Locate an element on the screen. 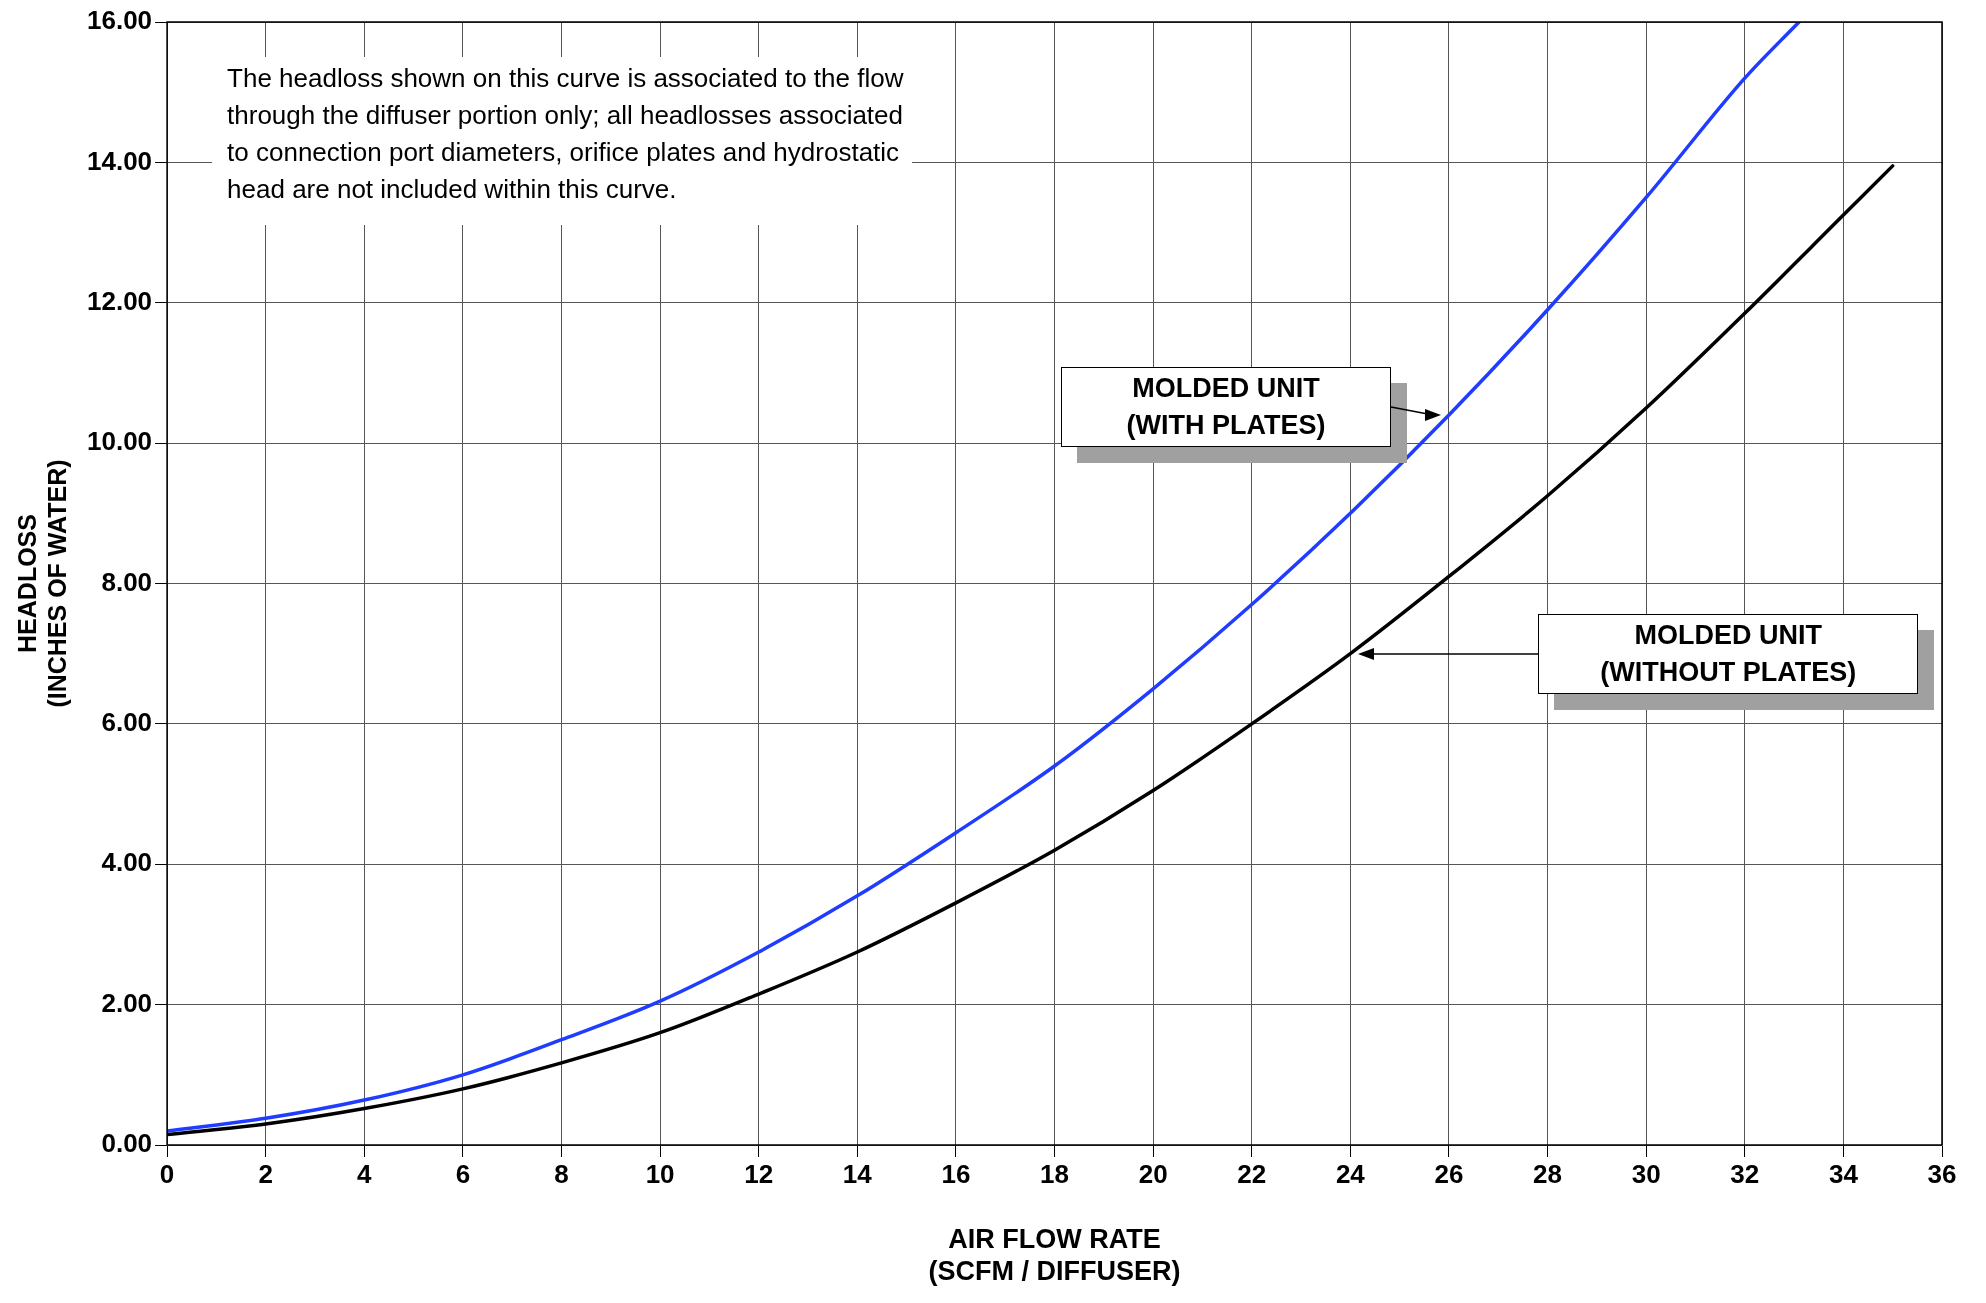 Image resolution: width=1986 pixels, height=1303 pixels. y-tick-label: 12.00 is located at coordinates (119, 300).